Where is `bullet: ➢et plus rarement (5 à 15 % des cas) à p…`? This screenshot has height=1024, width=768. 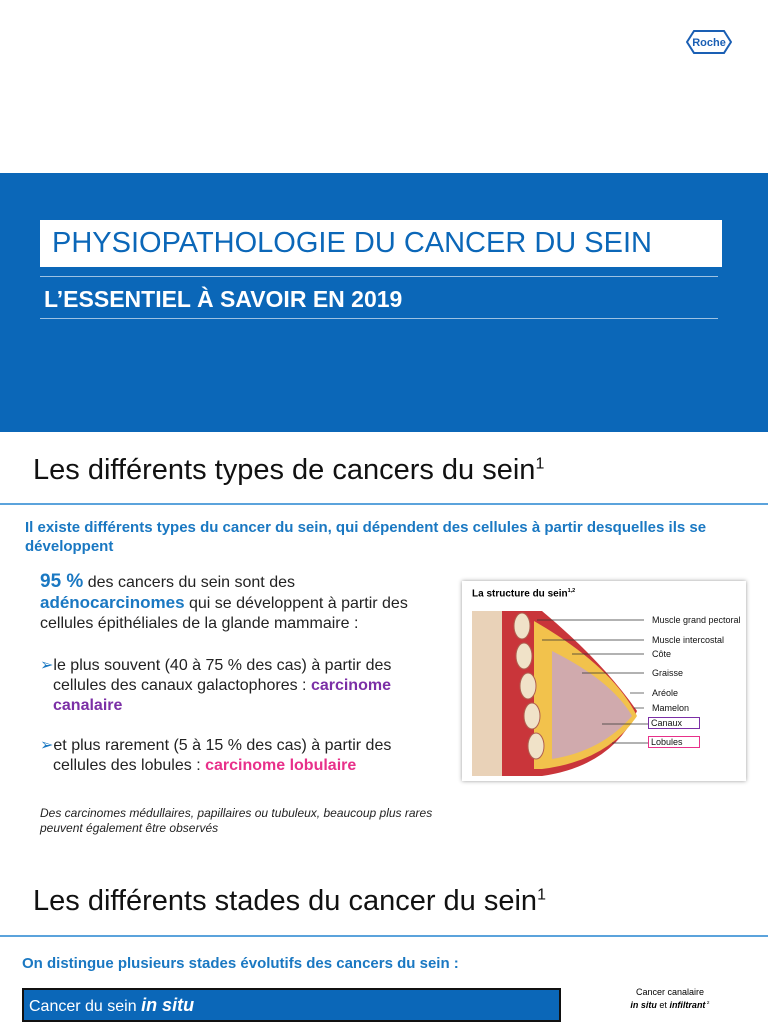
bullet: ➢et plus rarement (5 à 15 % des cas) à p… is located at coordinates (216, 755).